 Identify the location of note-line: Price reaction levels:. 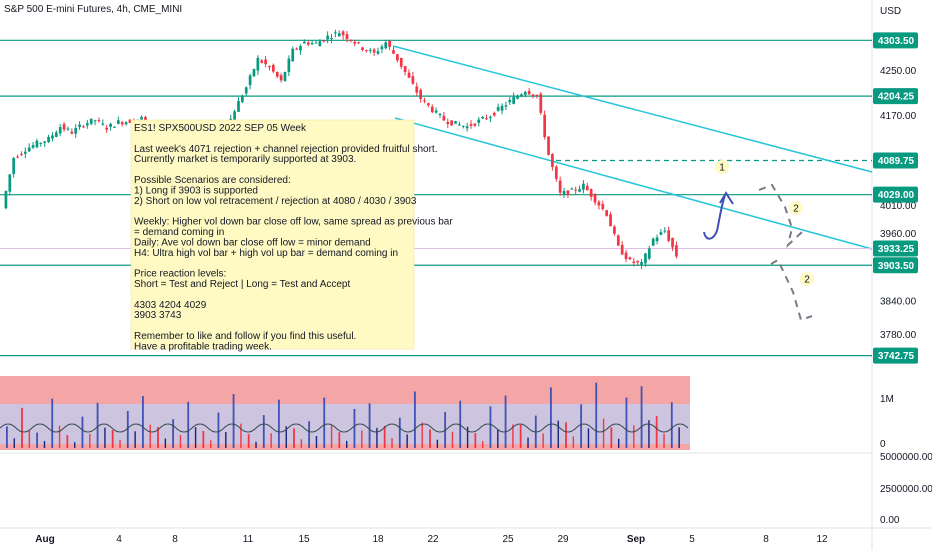
(180, 274).